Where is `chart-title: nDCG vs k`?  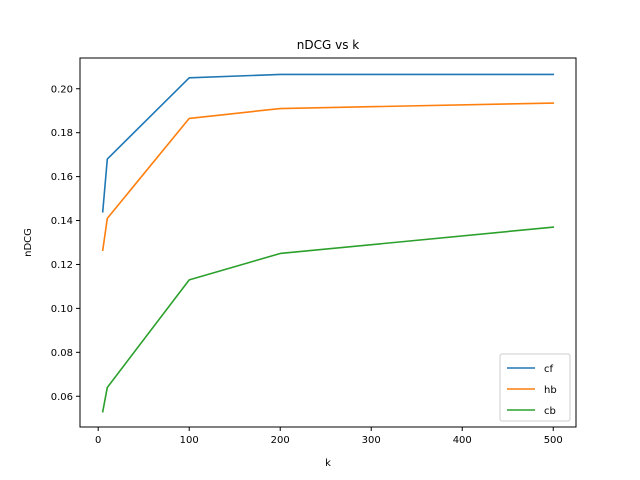 chart-title: nDCG vs k is located at coordinates (328, 45).